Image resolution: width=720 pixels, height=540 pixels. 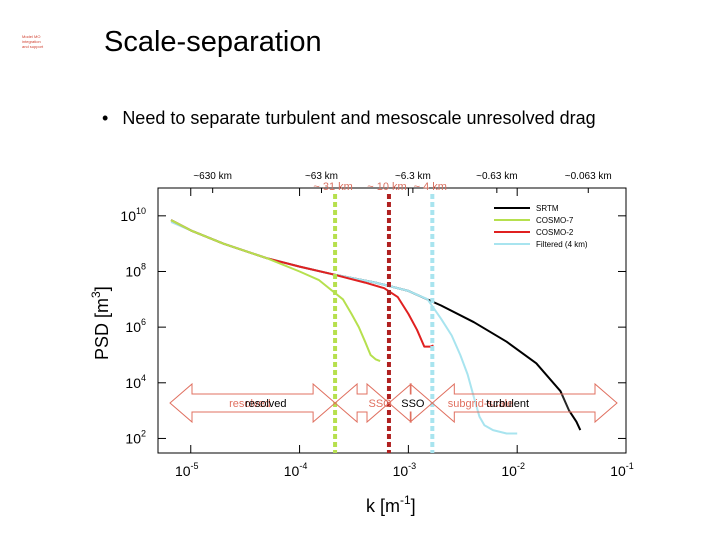 I want to click on separation-label: ~ 31 km, so click(x=332, y=187).